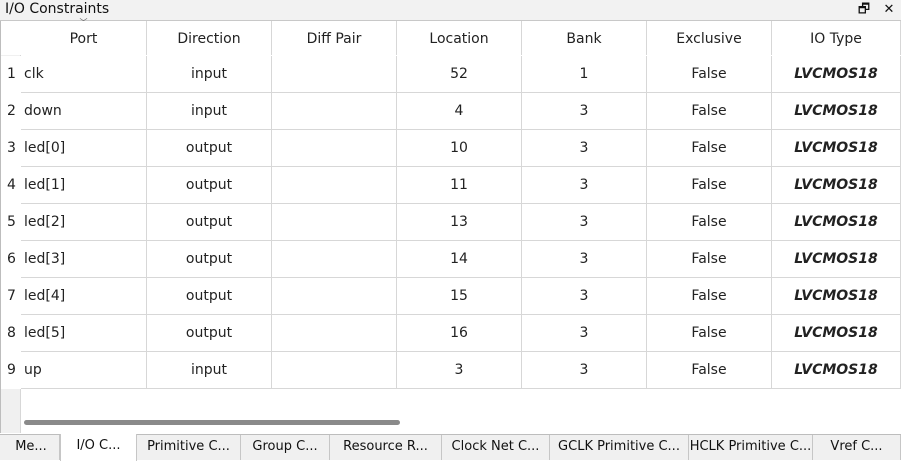 This screenshot has width=901, height=461. I want to click on cell-location: 15, so click(459, 296).